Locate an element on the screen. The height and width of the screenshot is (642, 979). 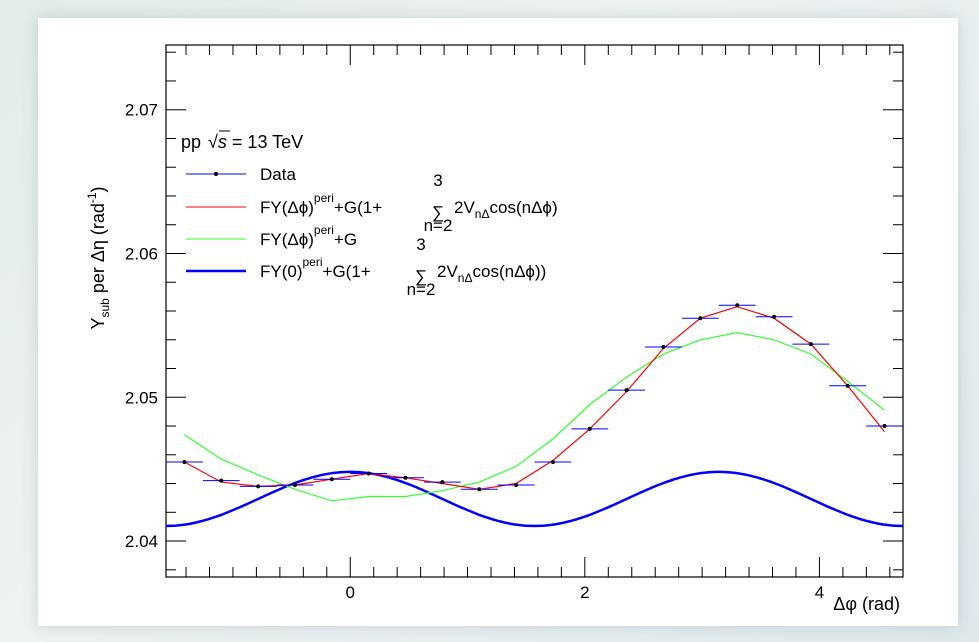
x-axis-label: Δφ (rad) is located at coordinates (866, 604).